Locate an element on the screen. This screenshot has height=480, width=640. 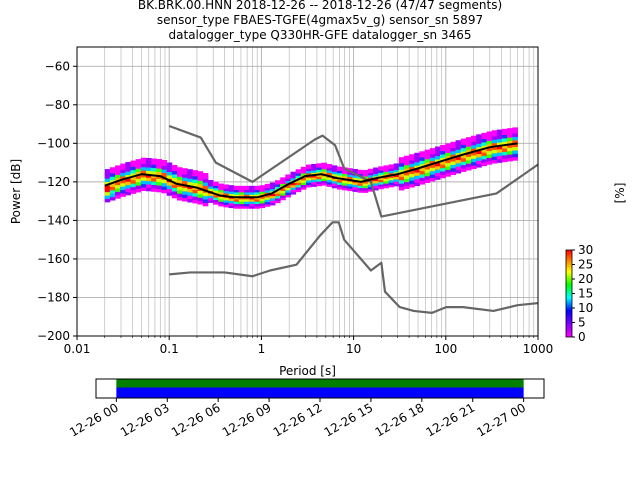
y-tick-label: −140 is located at coordinates (53, 220).